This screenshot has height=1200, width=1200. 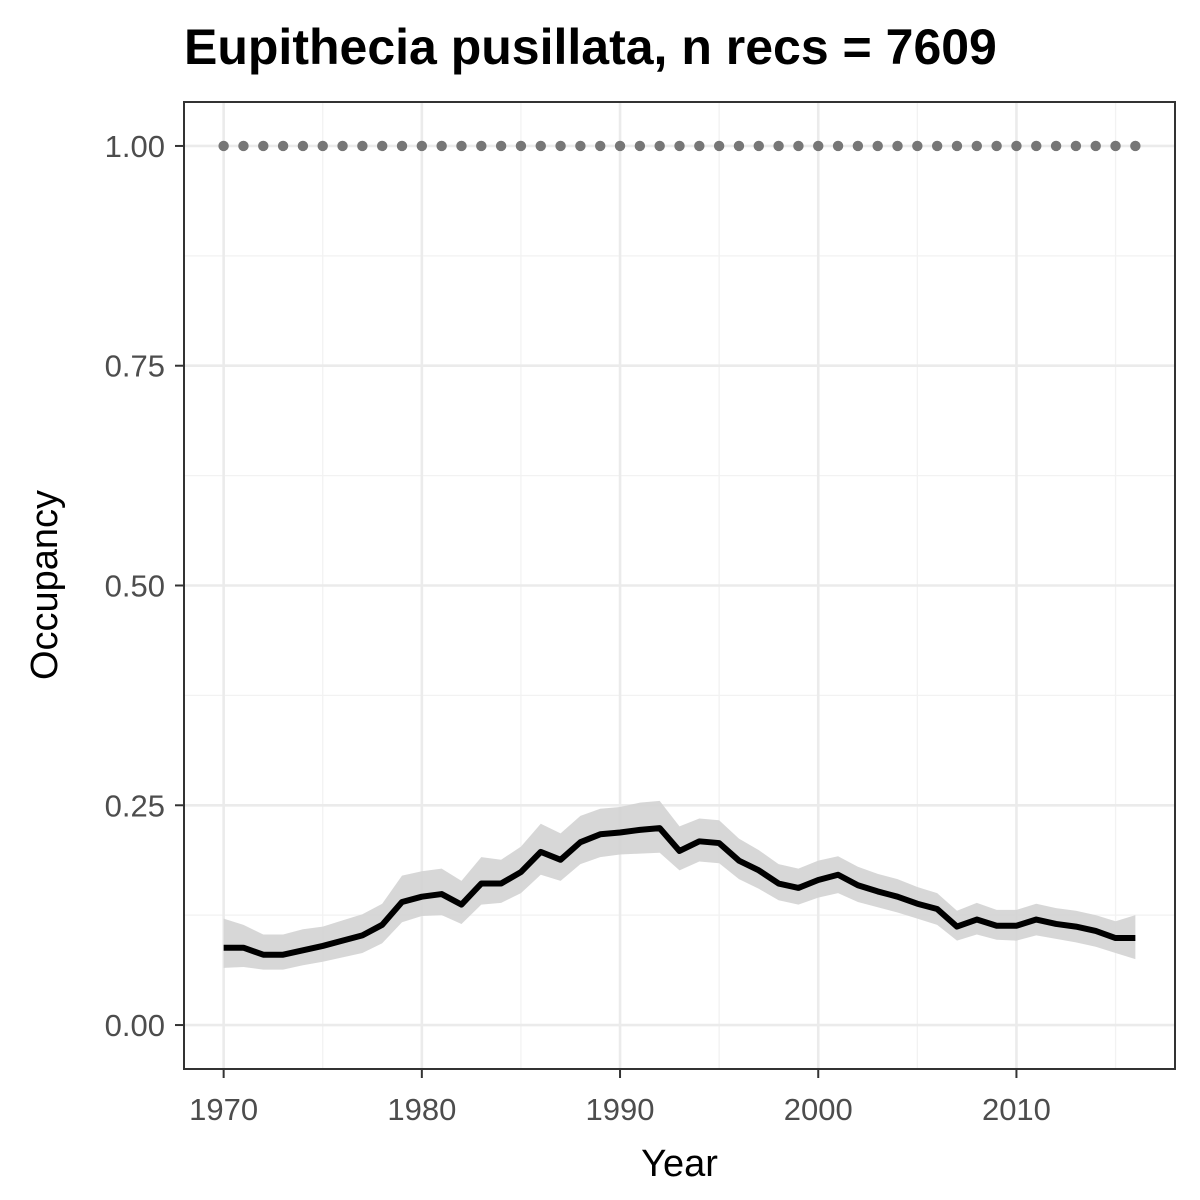 I want to click on occupancy-line-layer, so click(x=679, y=891).